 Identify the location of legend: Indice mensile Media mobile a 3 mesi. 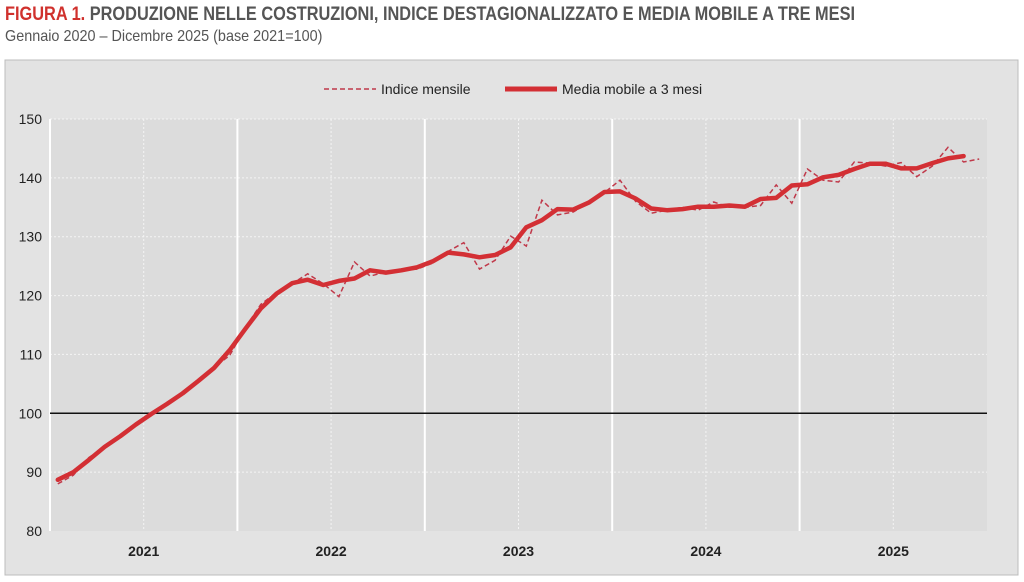
(513, 89).